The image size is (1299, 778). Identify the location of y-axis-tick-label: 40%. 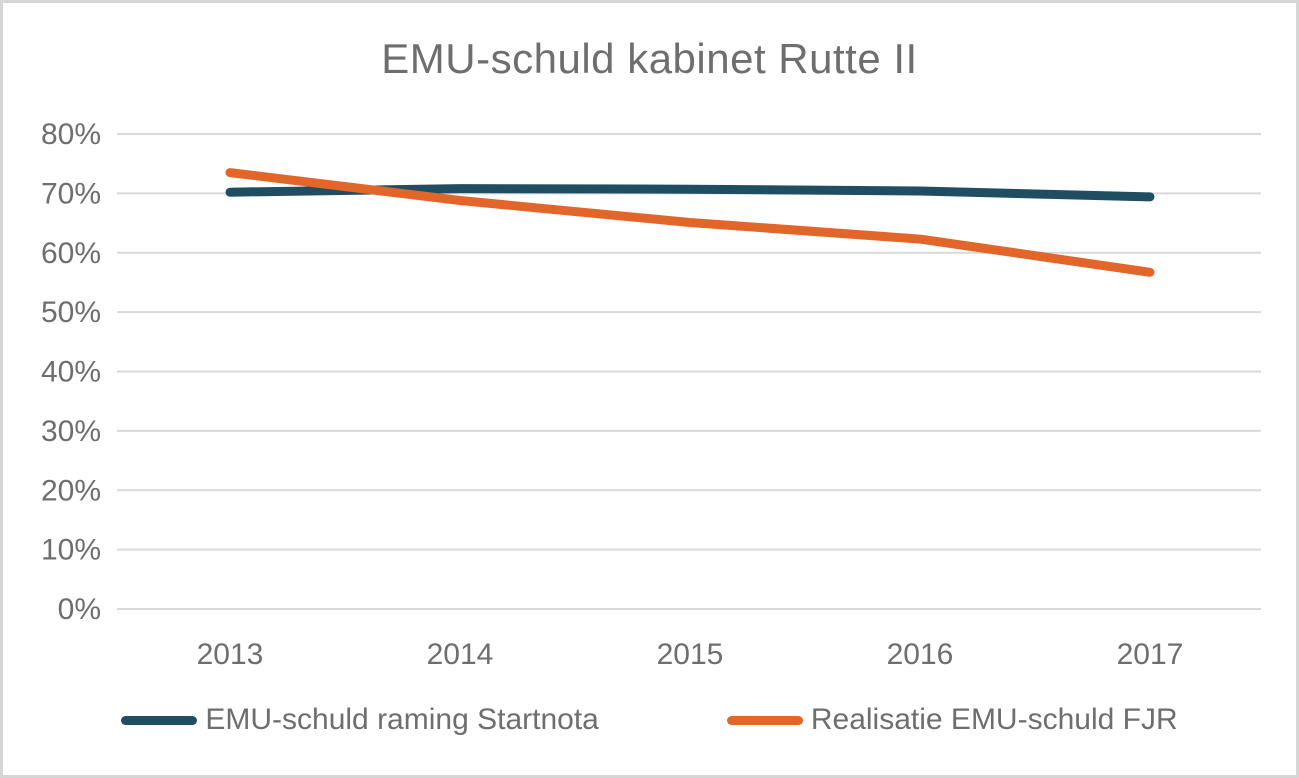
(71, 372).